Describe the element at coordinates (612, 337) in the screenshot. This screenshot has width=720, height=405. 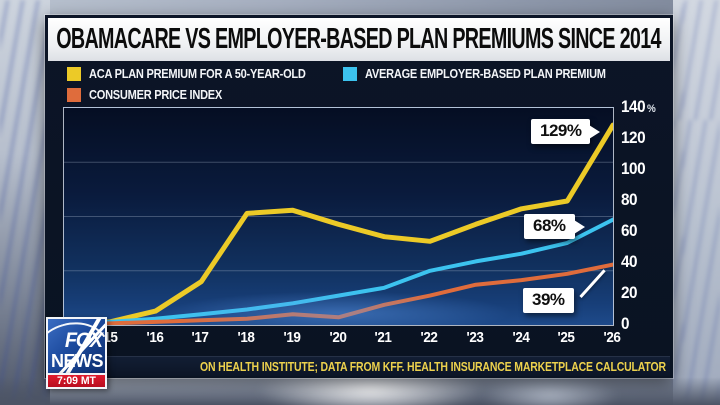
I see `x-tick-label-26: '26` at that location.